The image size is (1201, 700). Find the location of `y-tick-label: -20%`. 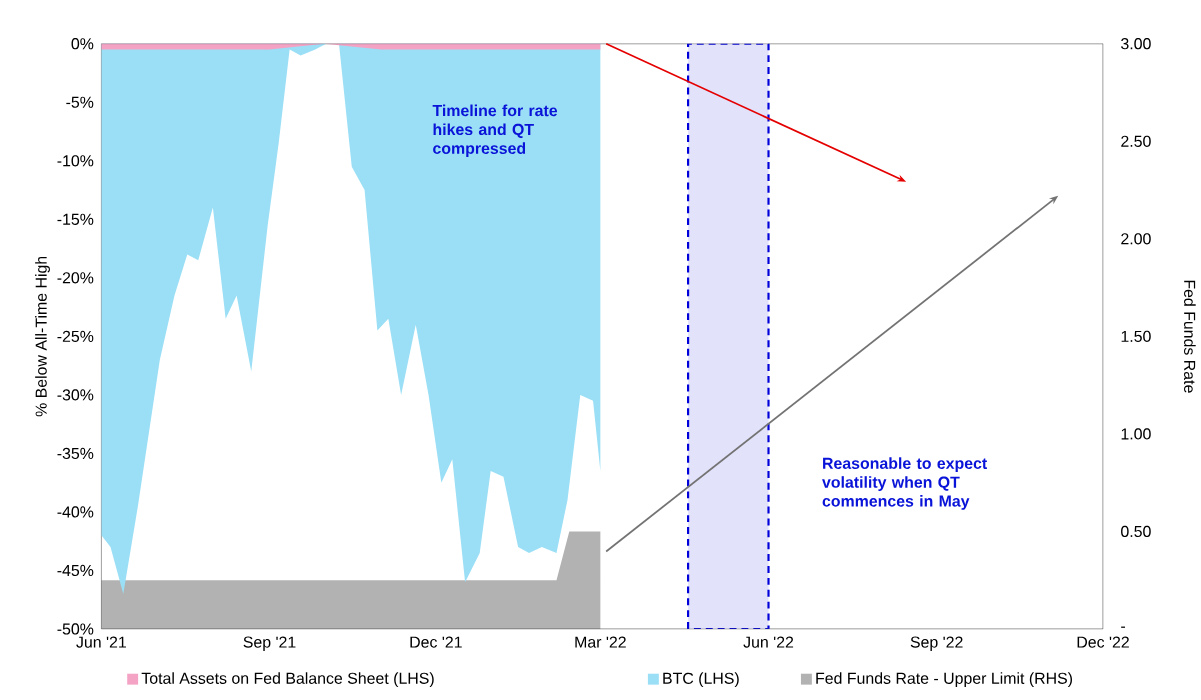

y-tick-label: -20% is located at coordinates (75, 278).